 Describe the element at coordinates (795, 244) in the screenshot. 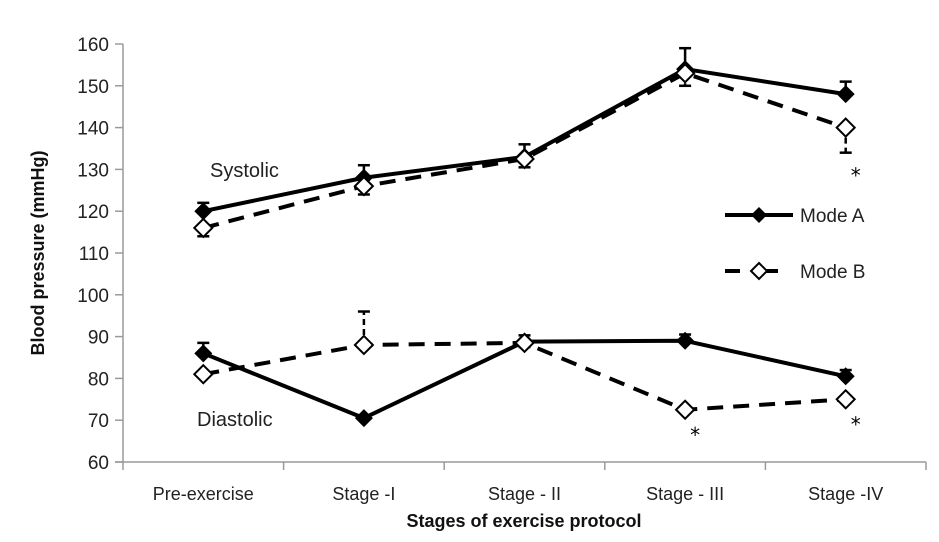

I see `legend: Mode A Mode B` at that location.